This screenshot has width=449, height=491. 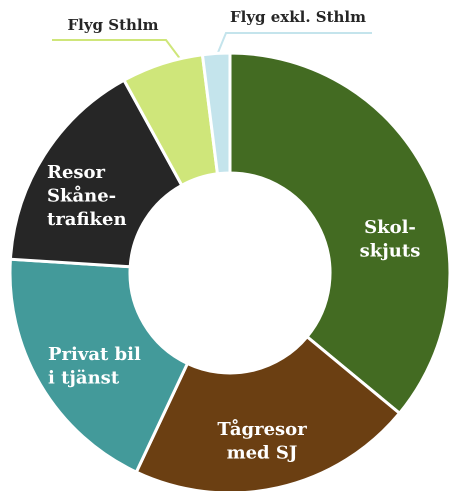 I want to click on donut-slice, so click(x=216, y=113).